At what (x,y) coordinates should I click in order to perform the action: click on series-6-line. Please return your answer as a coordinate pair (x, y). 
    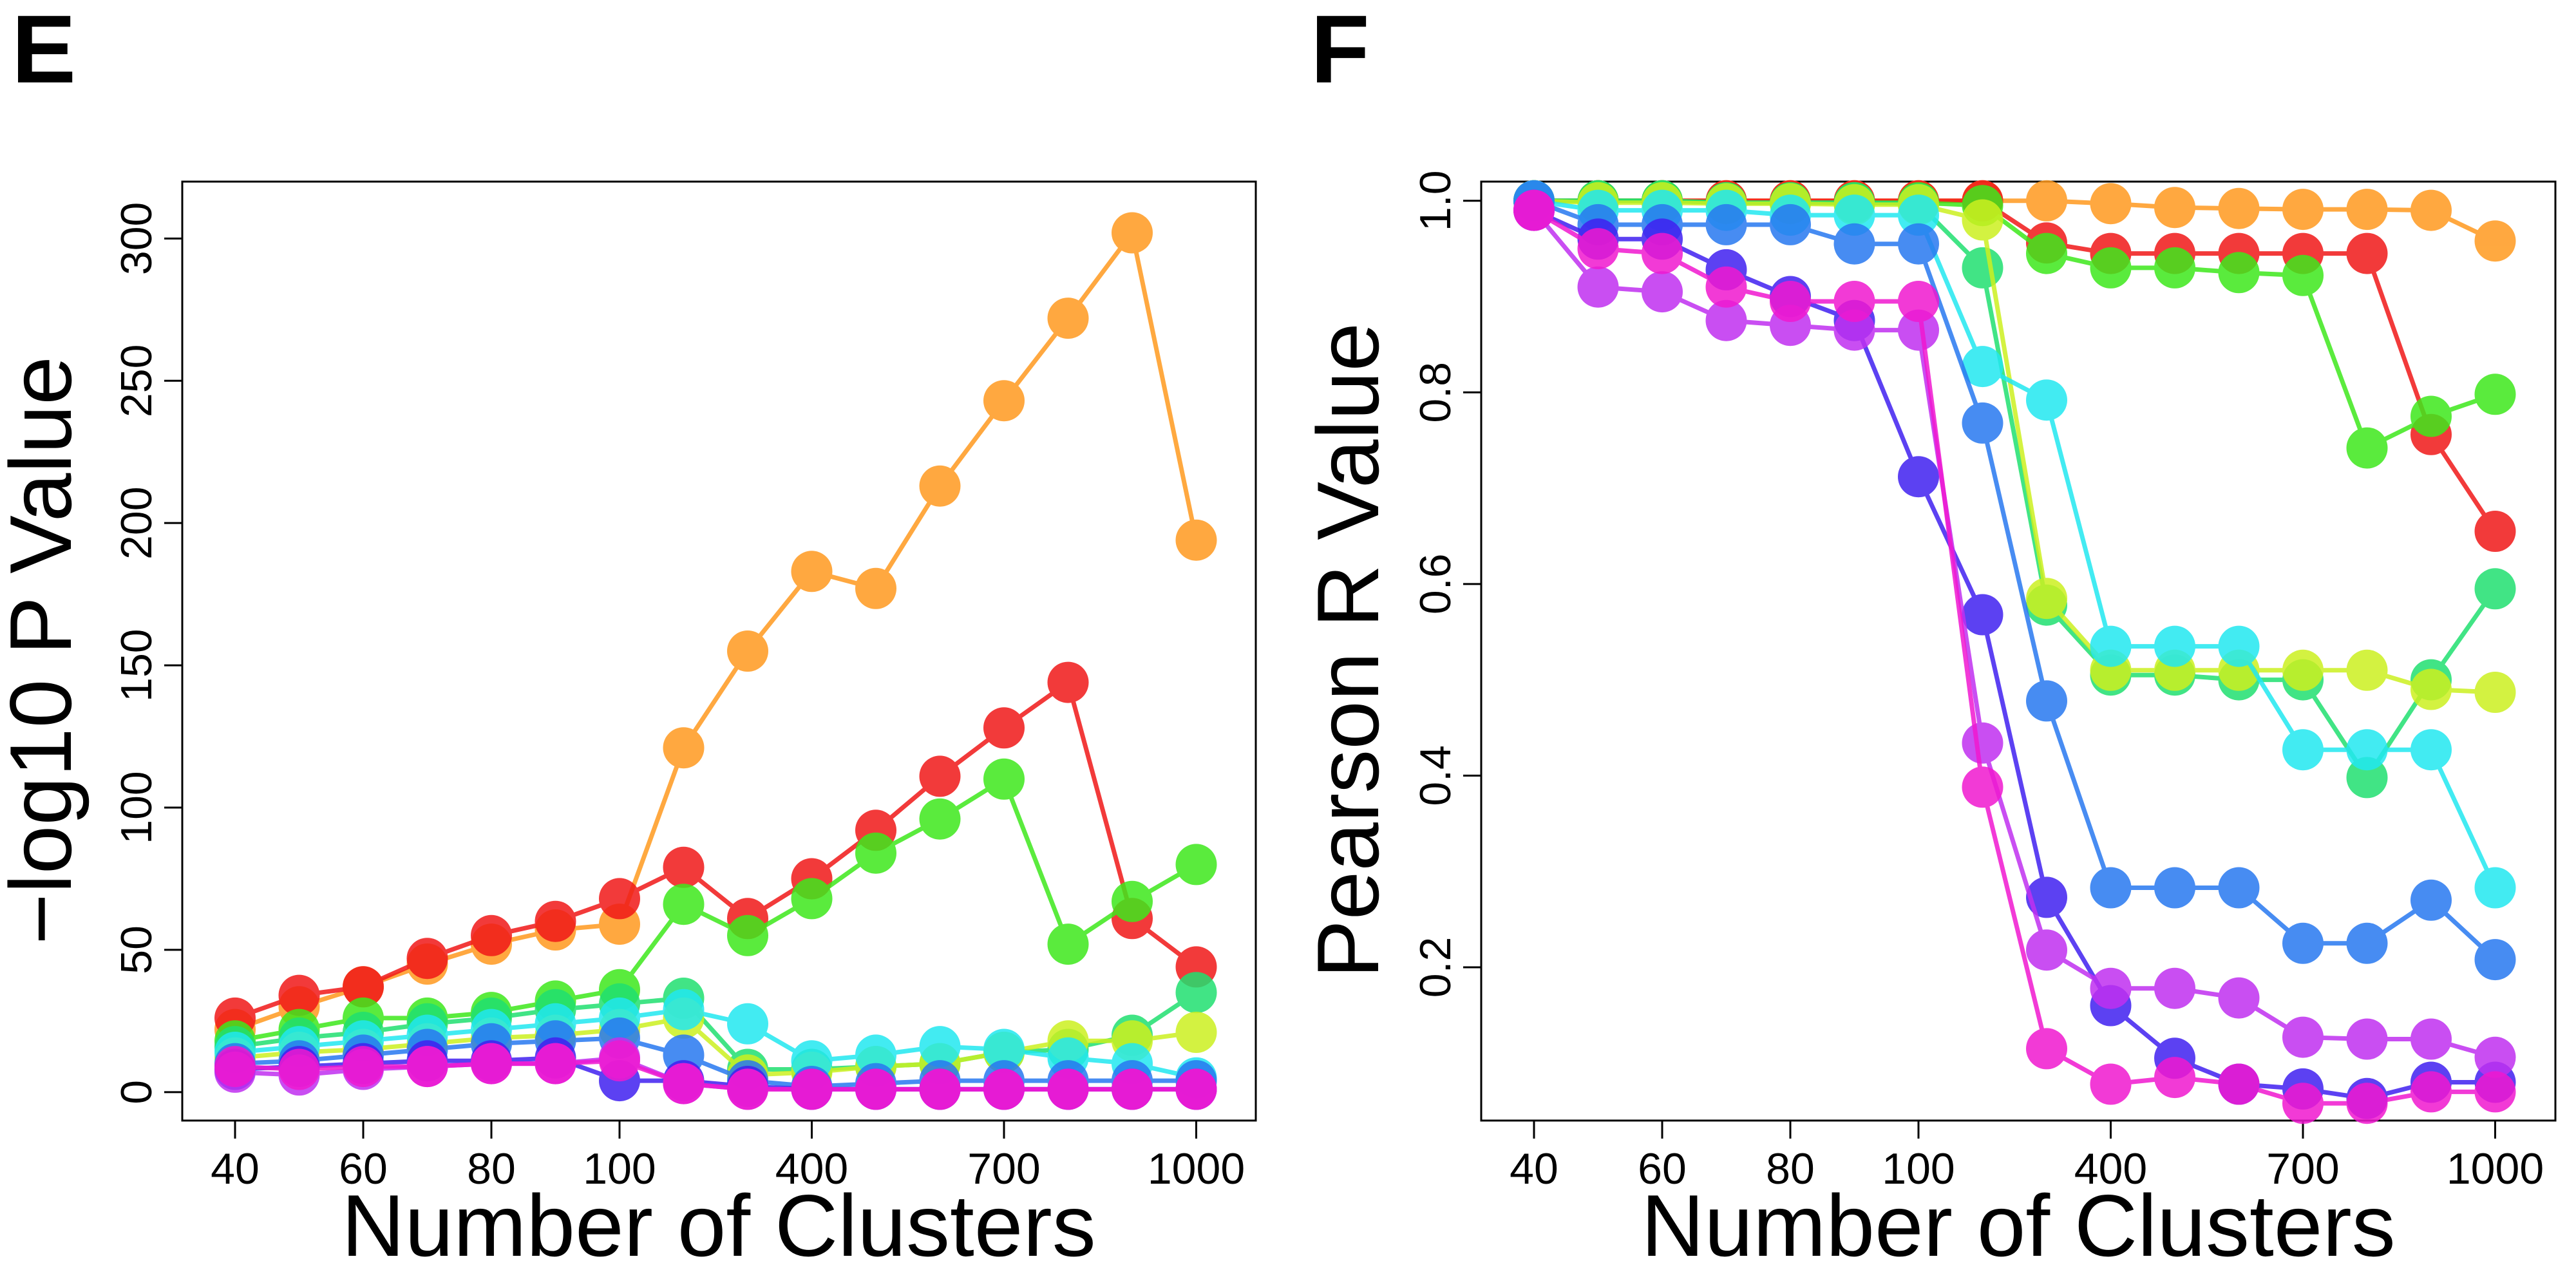
    Looking at the image, I should click on (716, 1044).